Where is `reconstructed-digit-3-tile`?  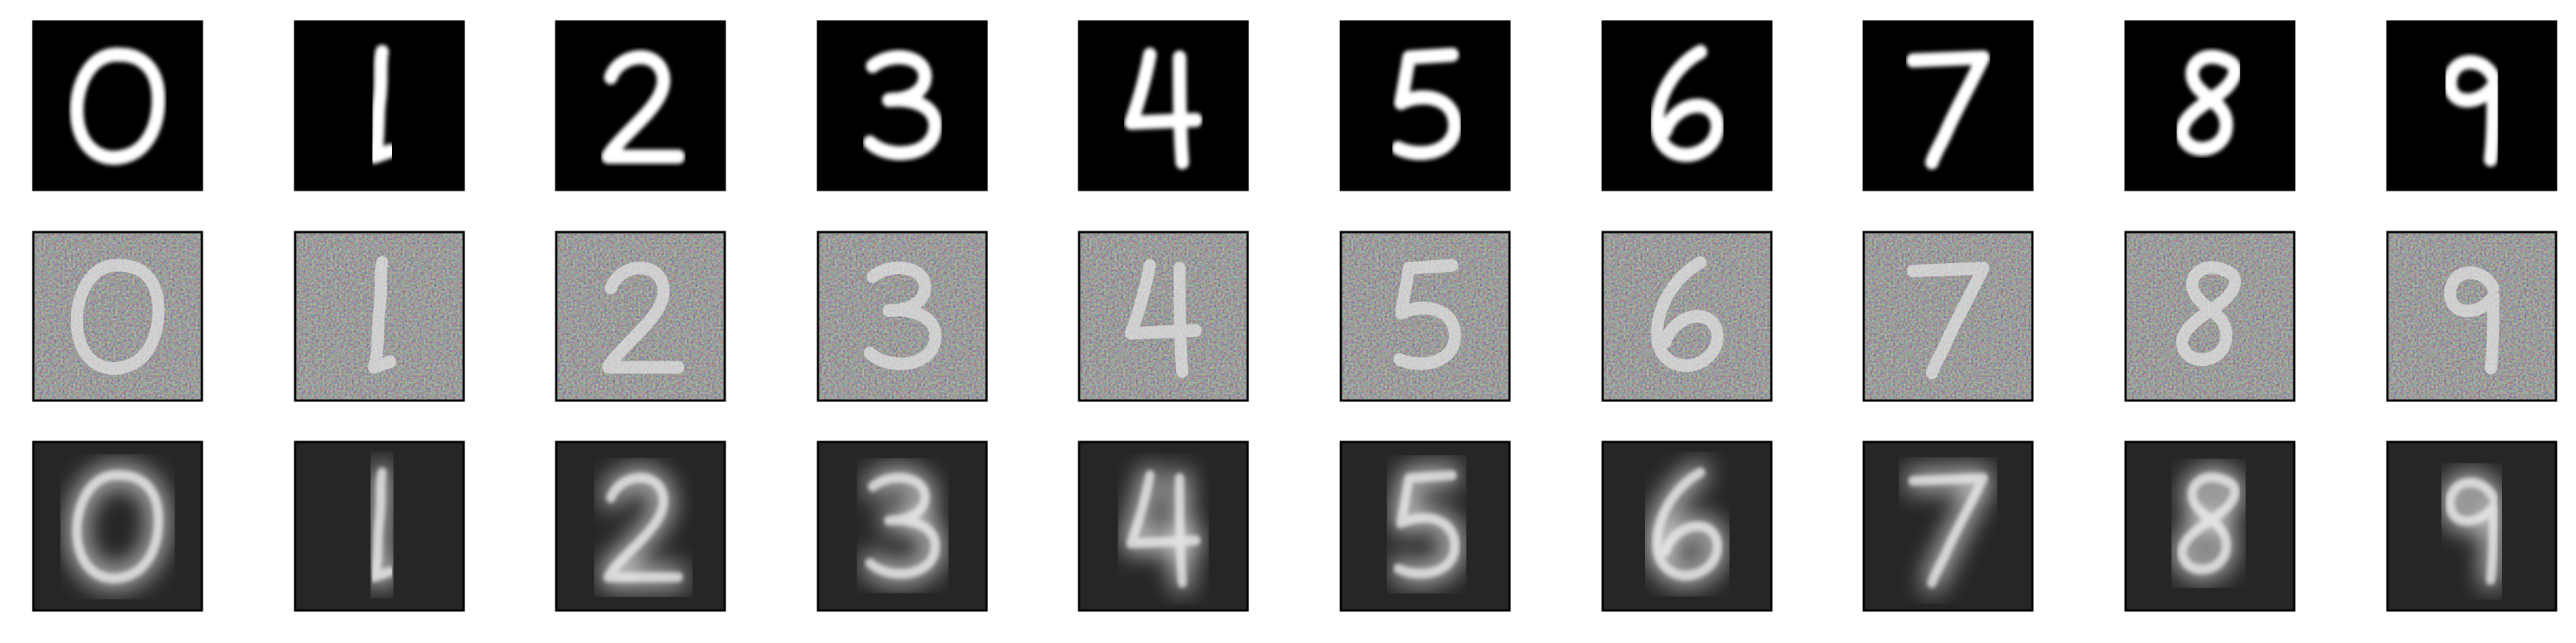 reconstructed-digit-3-tile is located at coordinates (902, 526).